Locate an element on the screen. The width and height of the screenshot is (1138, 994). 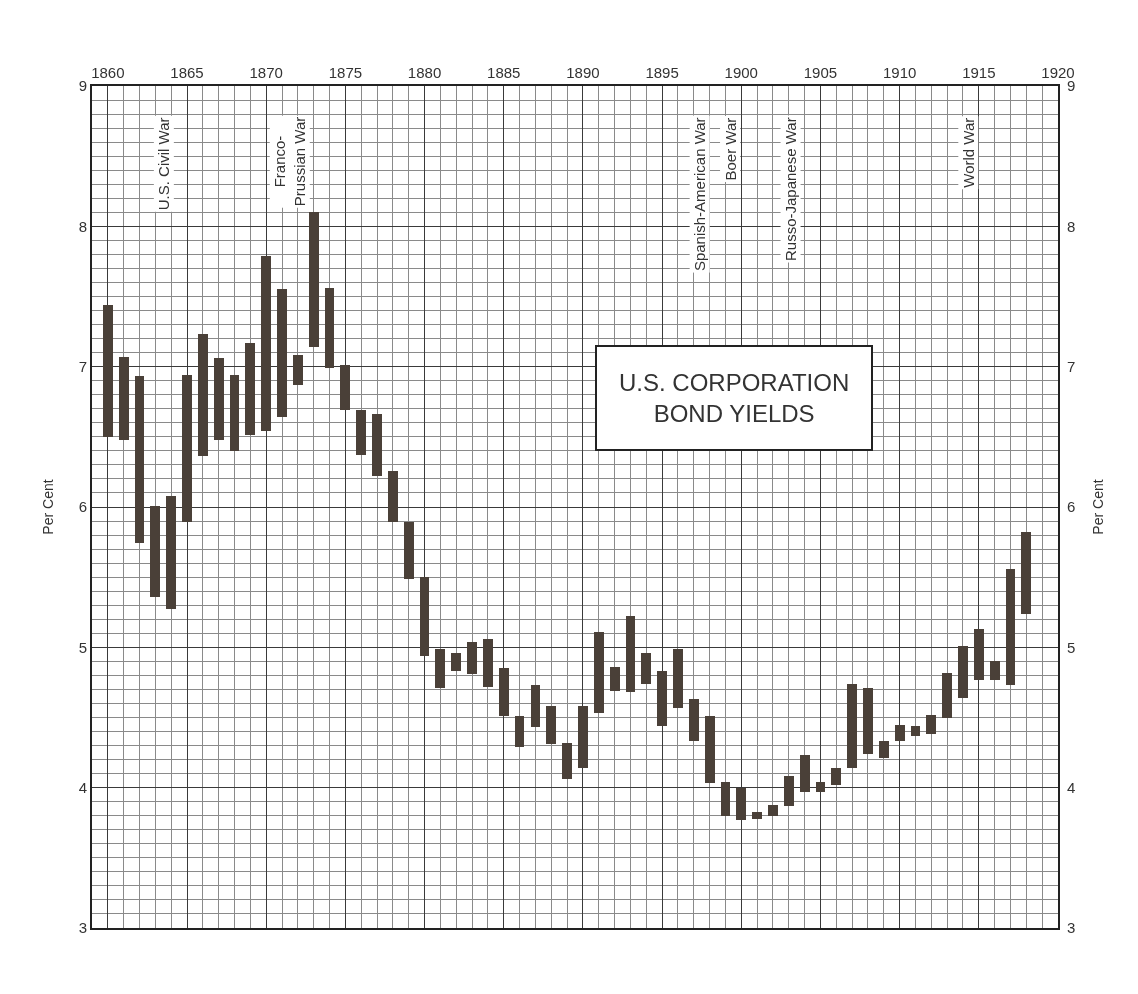
y2-tick-label: 3 is located at coordinates (1071, 928).